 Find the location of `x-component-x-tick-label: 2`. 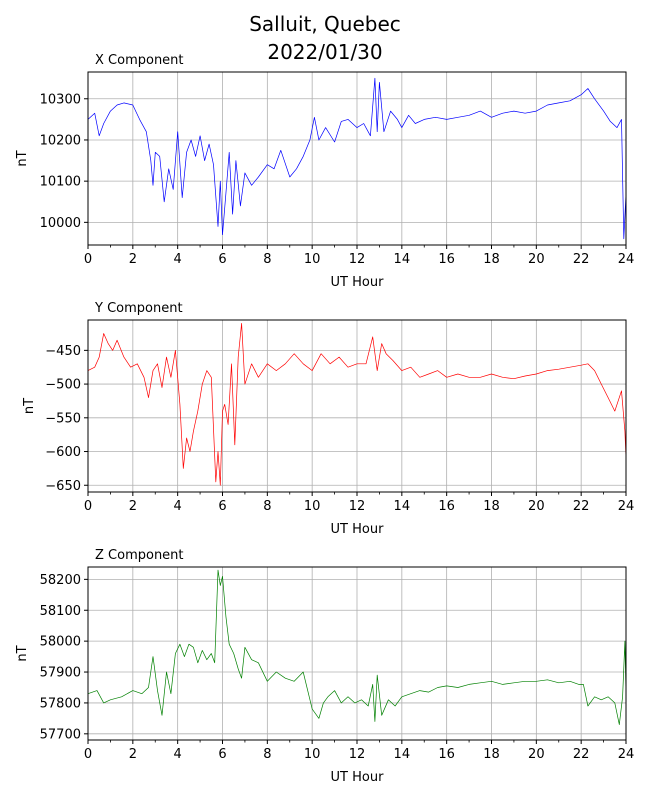

x-component-x-tick-label: 2 is located at coordinates (133, 259).